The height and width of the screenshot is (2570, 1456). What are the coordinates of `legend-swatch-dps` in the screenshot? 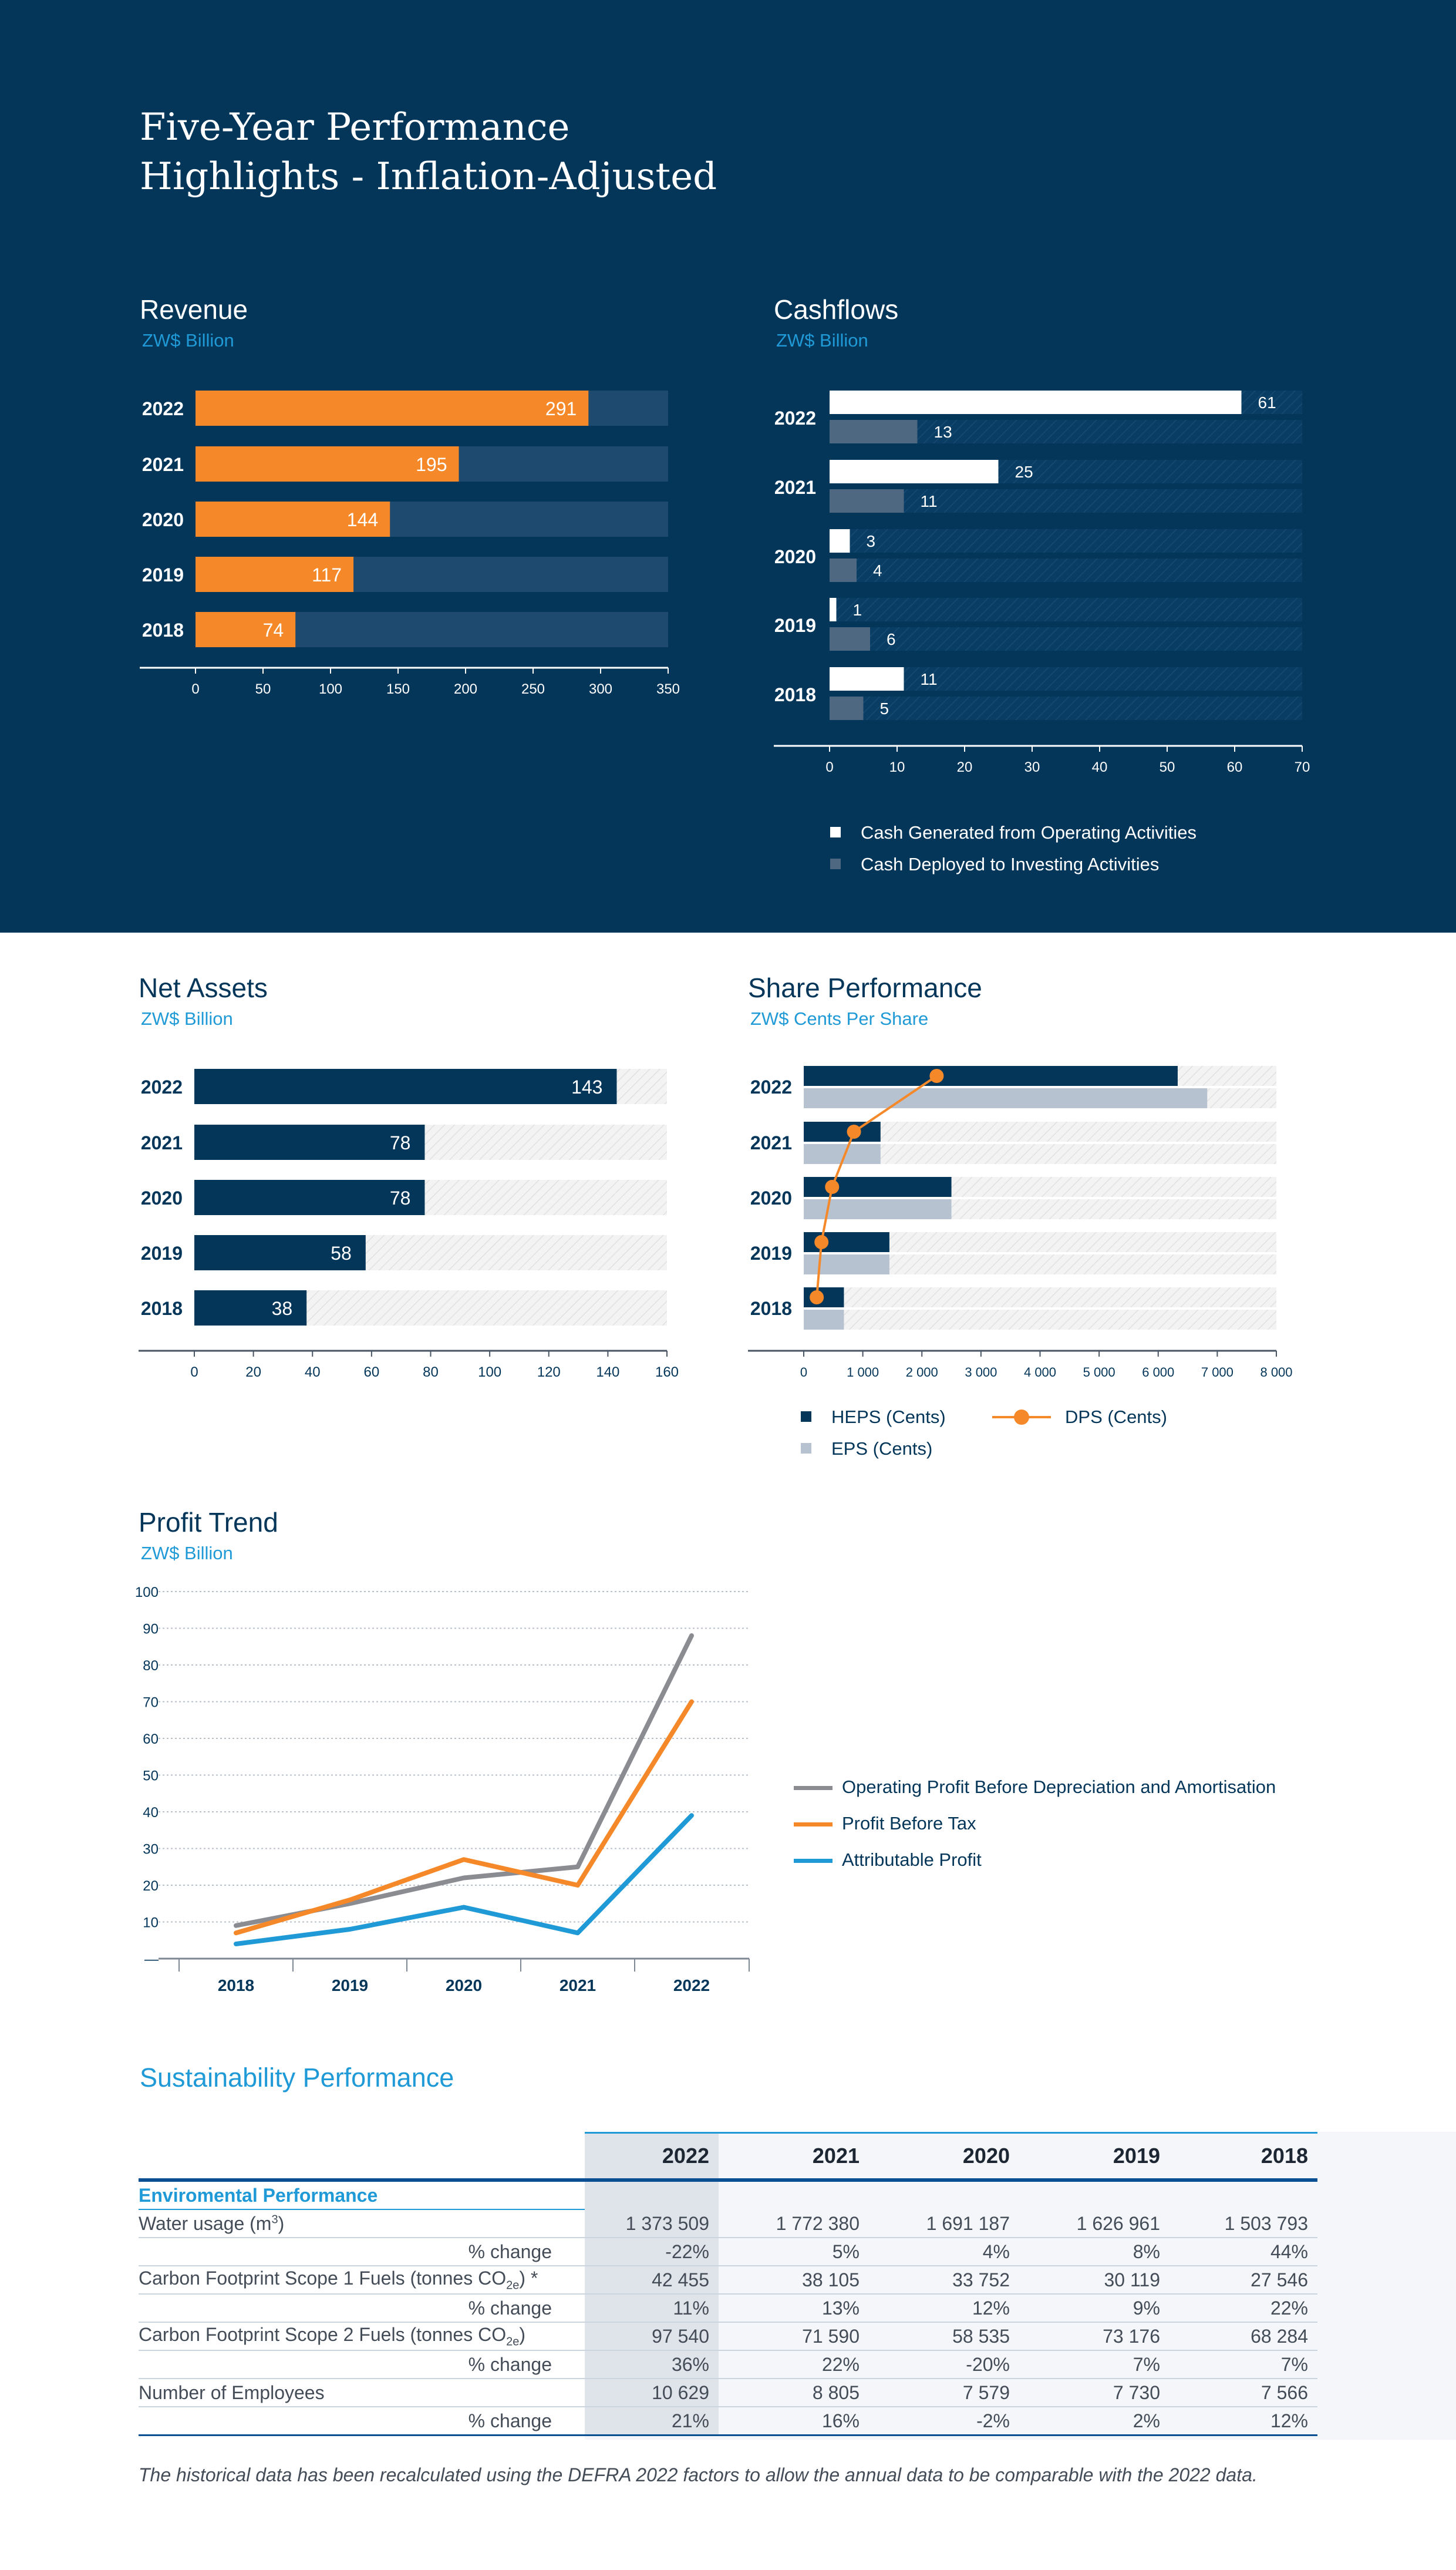 It's located at (1021, 1417).